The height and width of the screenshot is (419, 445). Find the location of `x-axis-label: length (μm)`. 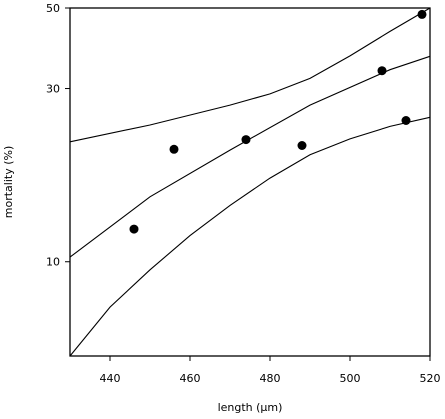

x-axis-label: length (μm) is located at coordinates (250, 407).